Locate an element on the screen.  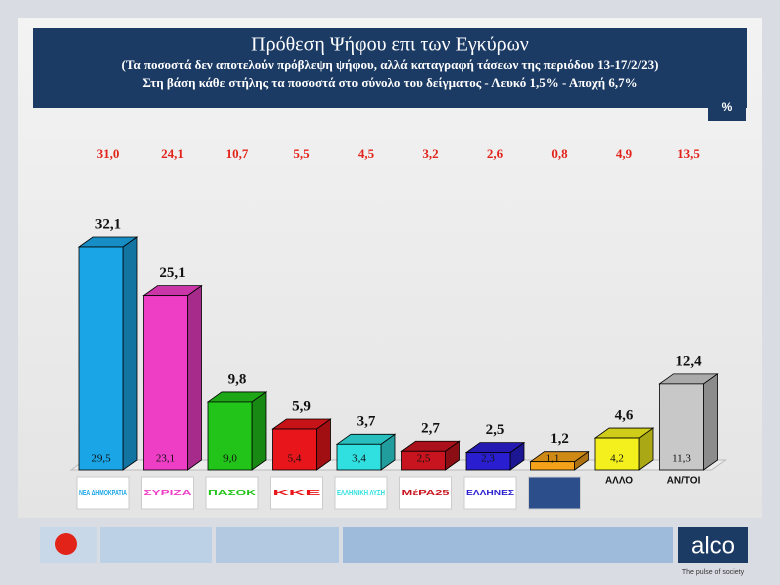
footer-logo-box is located at coordinates (713, 545).